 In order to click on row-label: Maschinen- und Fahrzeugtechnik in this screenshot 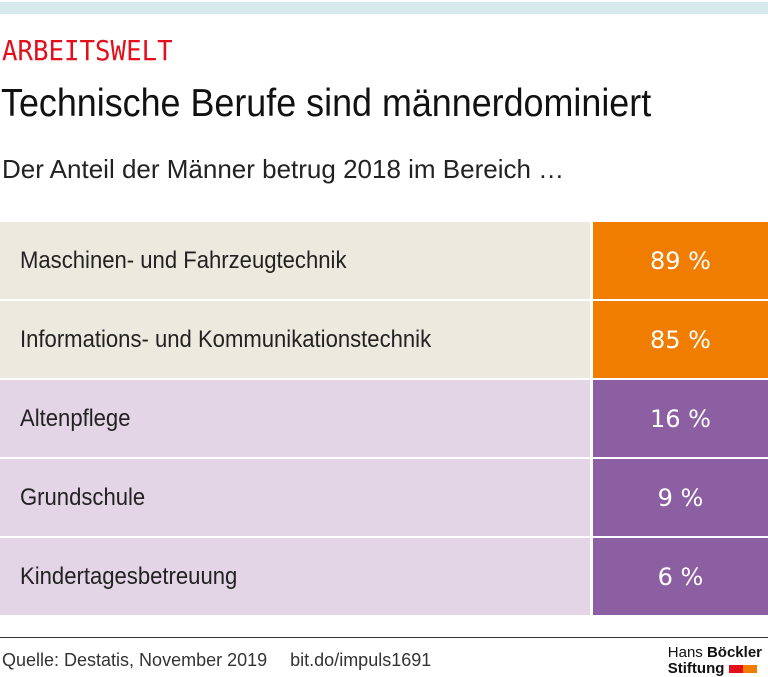, I will do `click(295, 260)`.